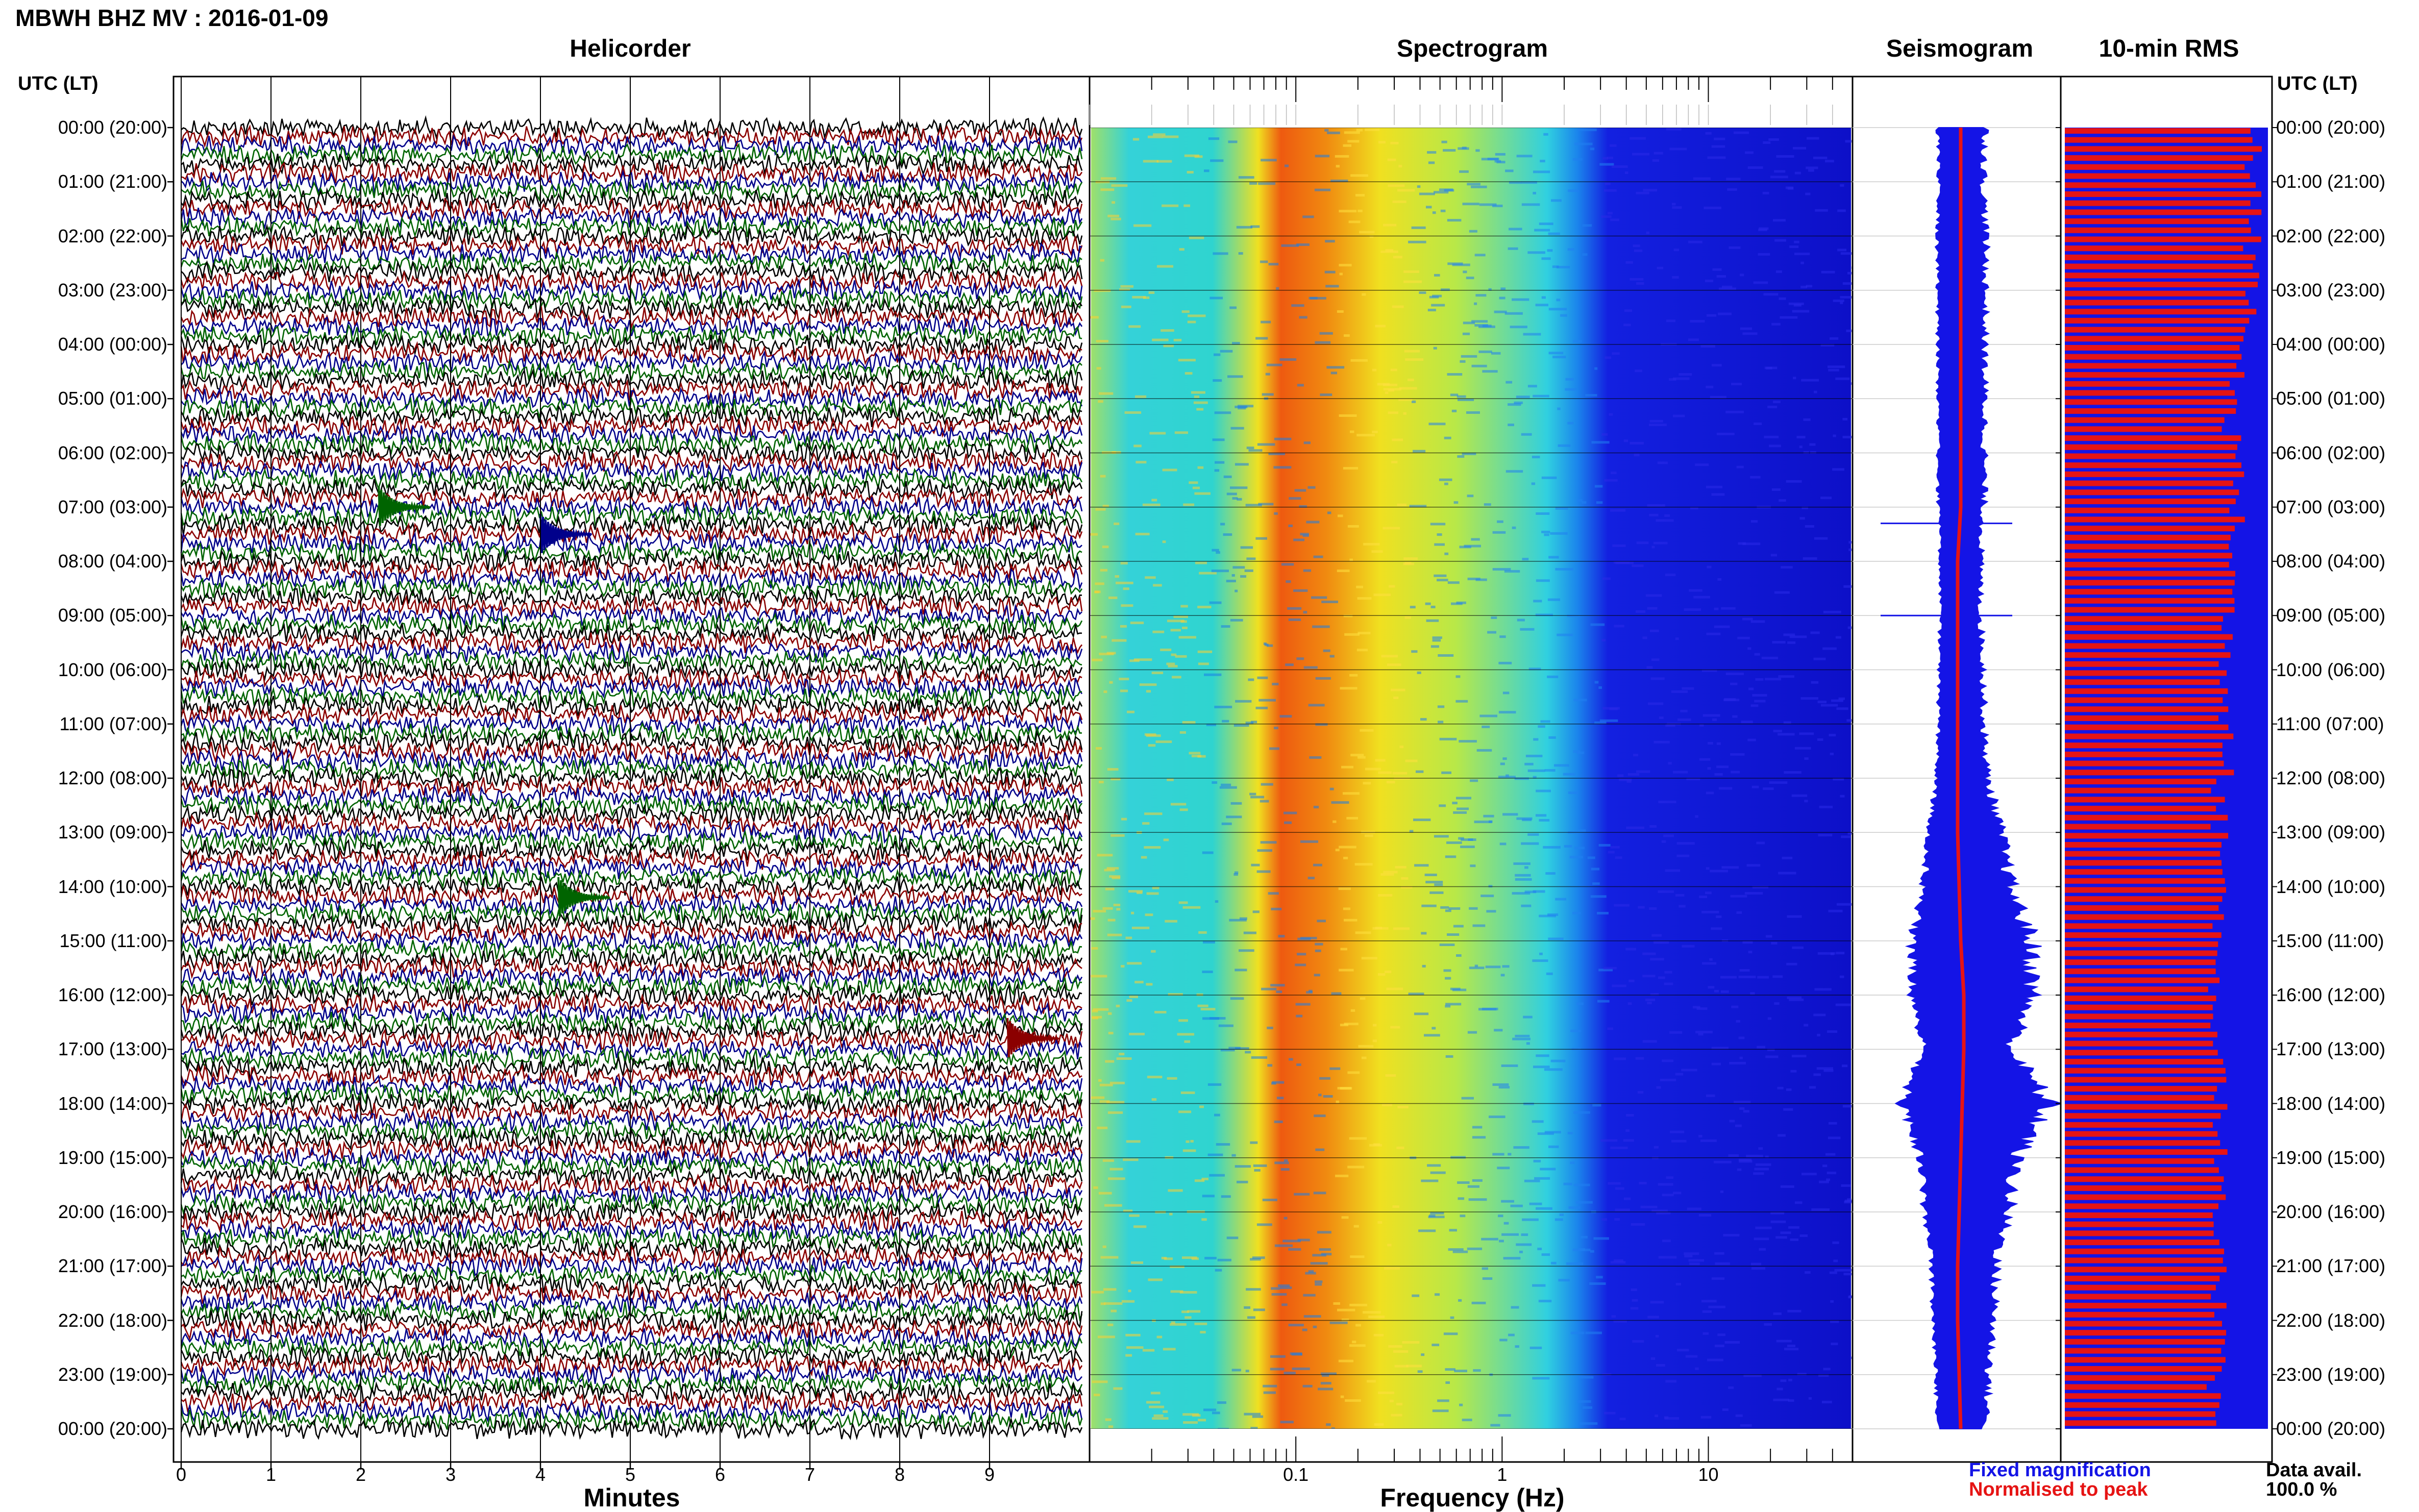 The width and height of the screenshot is (2419, 1512). I want to click on right-utc-header: UTC (LT), so click(2317, 83).